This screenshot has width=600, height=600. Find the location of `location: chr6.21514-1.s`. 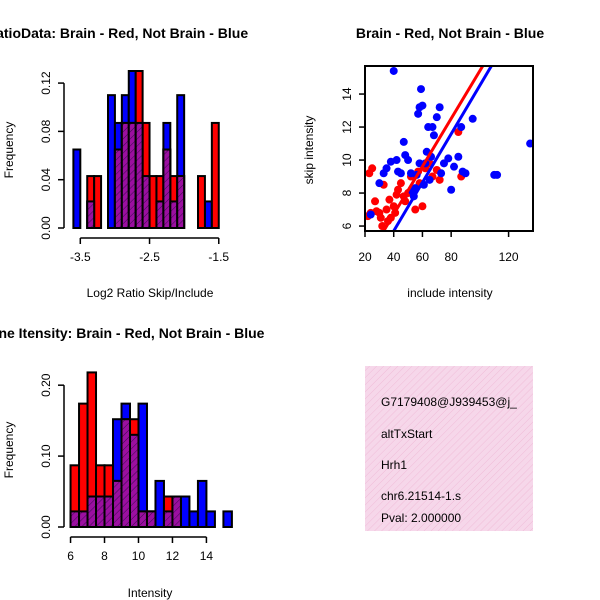

location: chr6.21514-1.s is located at coordinates (421, 496).